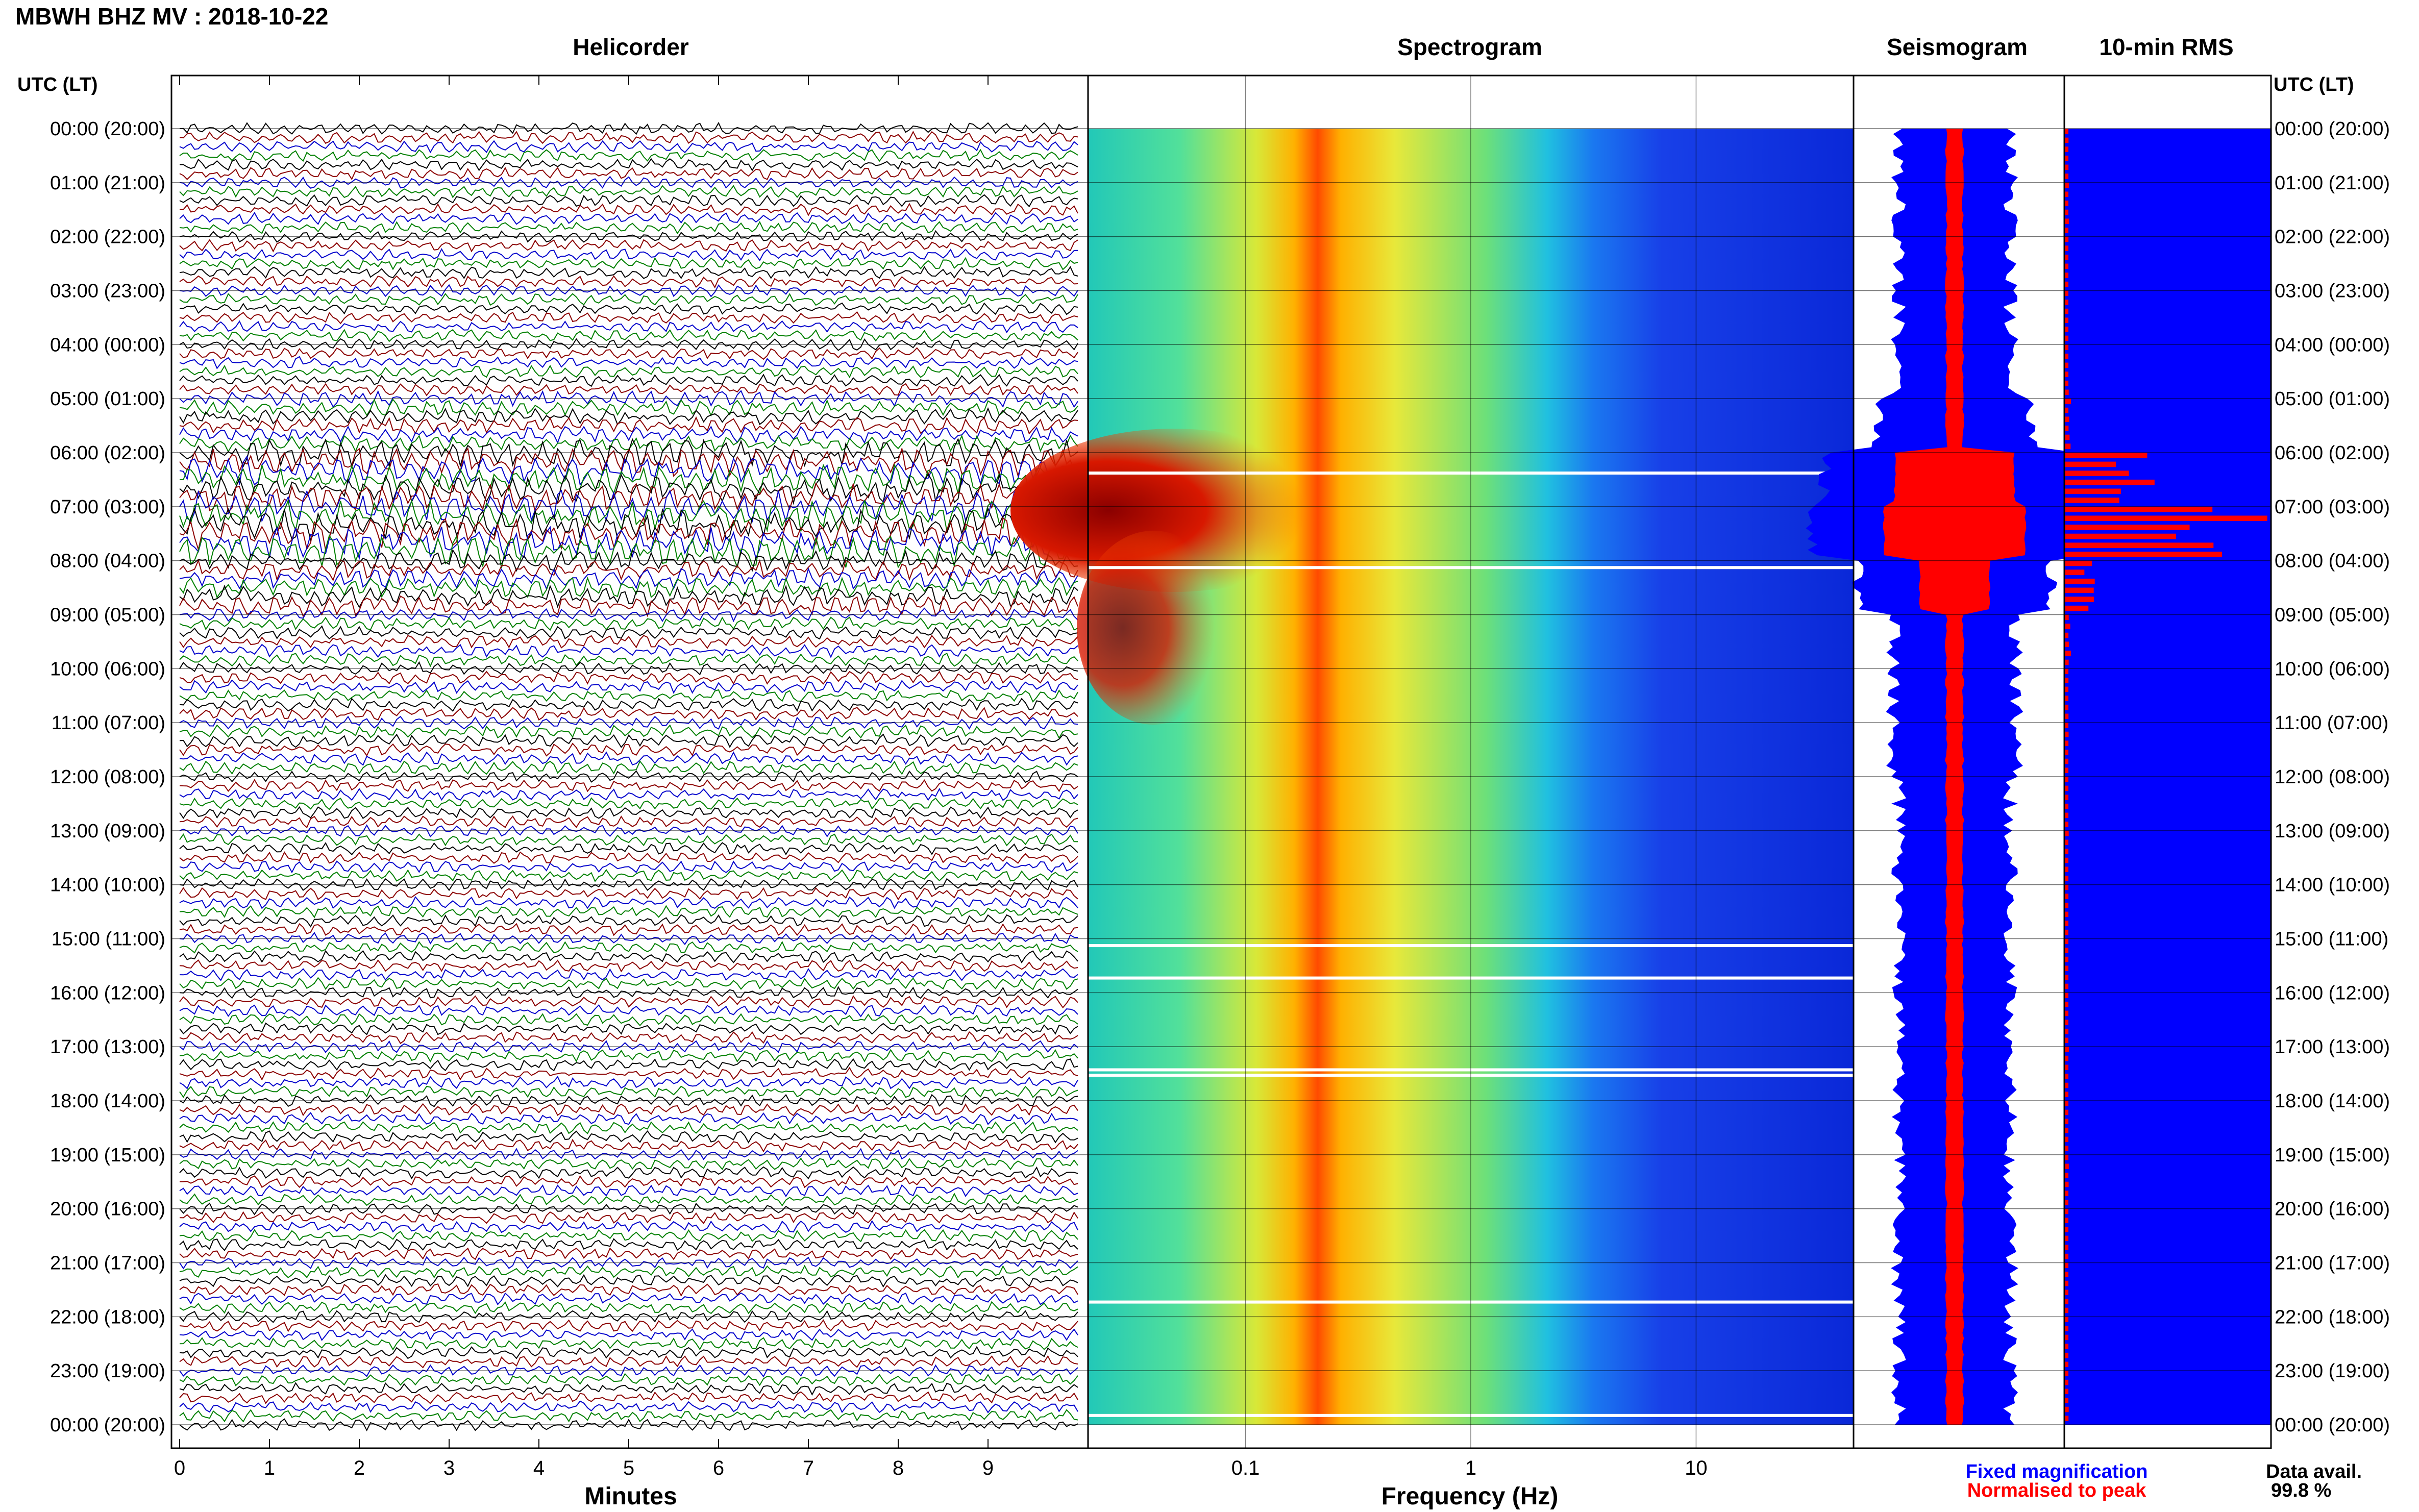 This screenshot has width=2419, height=1512. What do you see at coordinates (1470, 1468) in the screenshot?
I see `frequency-tick-label: 1` at bounding box center [1470, 1468].